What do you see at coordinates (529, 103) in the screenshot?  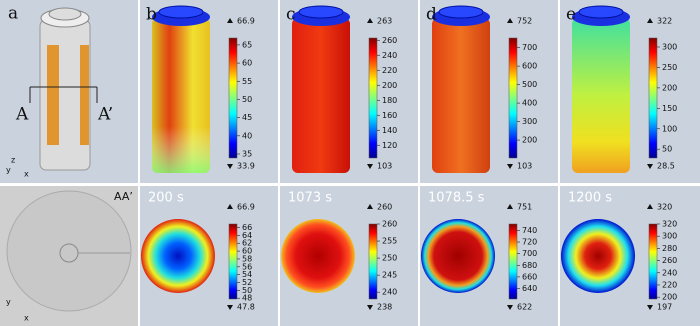 I see `colorbar-tick-label: 400` at bounding box center [529, 103].